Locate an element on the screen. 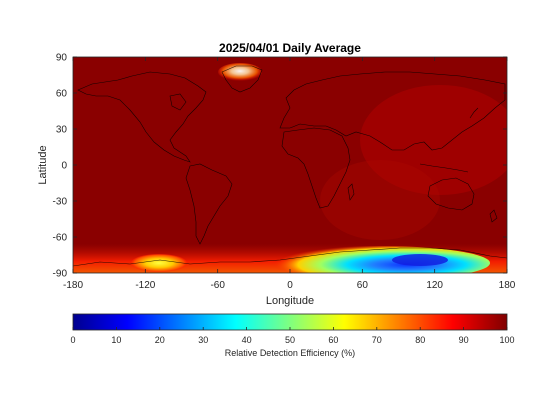 The height and width of the screenshot is (420, 560). region-antarctica-east is located at coordinates (380, 259).